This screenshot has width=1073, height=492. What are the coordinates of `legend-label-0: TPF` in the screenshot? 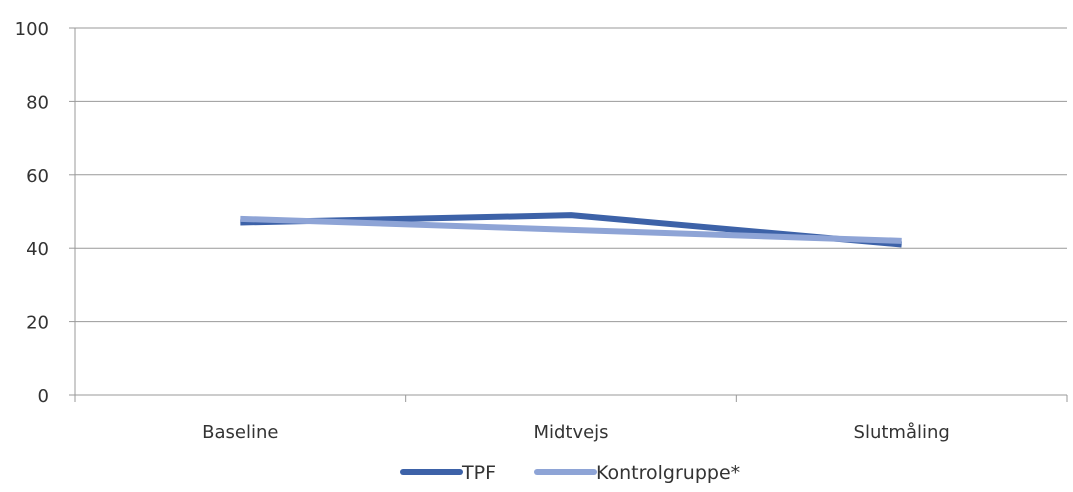 It's located at (478, 473).